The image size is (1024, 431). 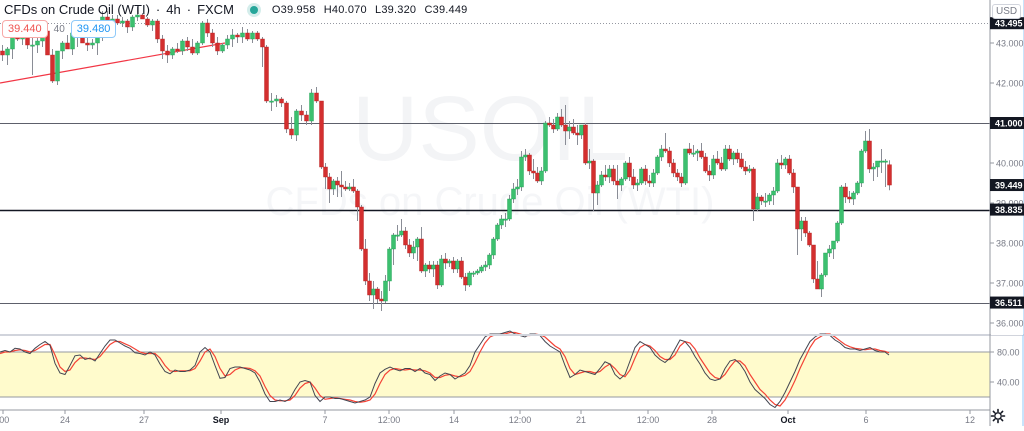 I want to click on gear-icon, so click(x=998, y=416).